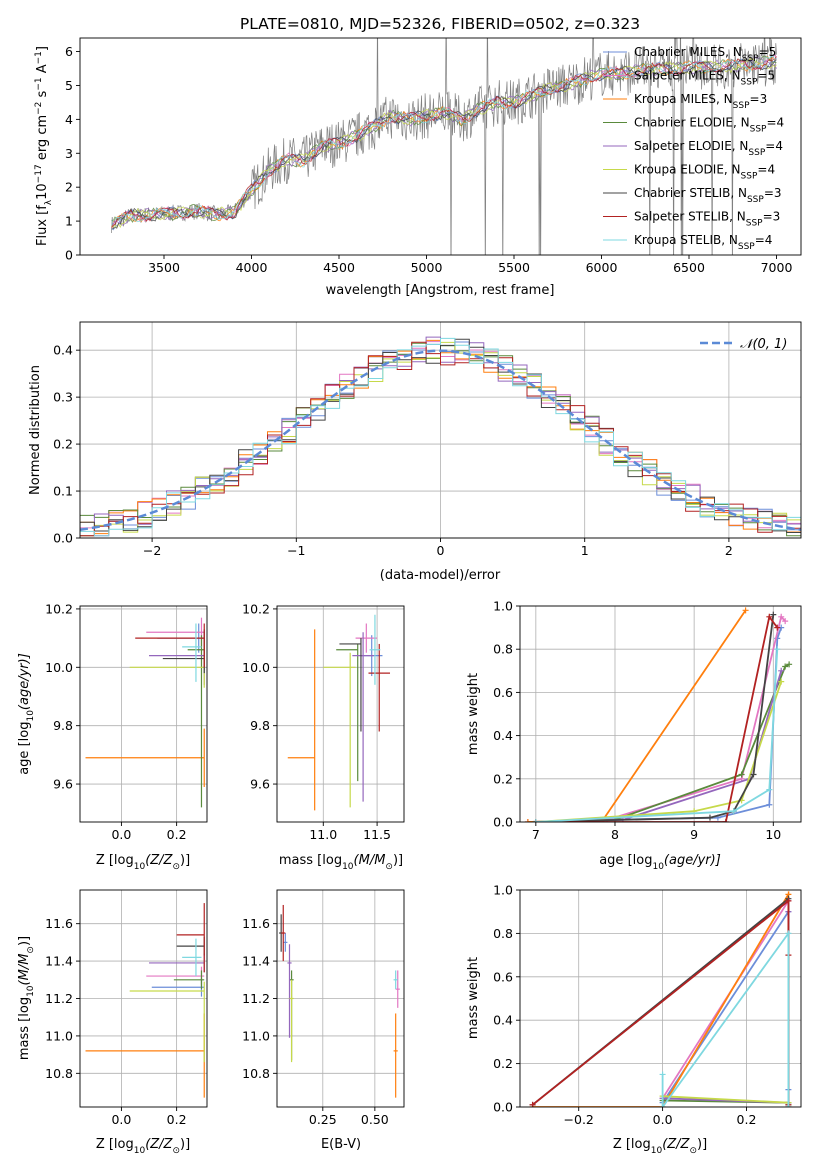 The image size is (819, 1170). What do you see at coordinates (440, 290) in the screenshot?
I see `x-axis-label: wavelength [Angstrom, rest frame]` at bounding box center [440, 290].